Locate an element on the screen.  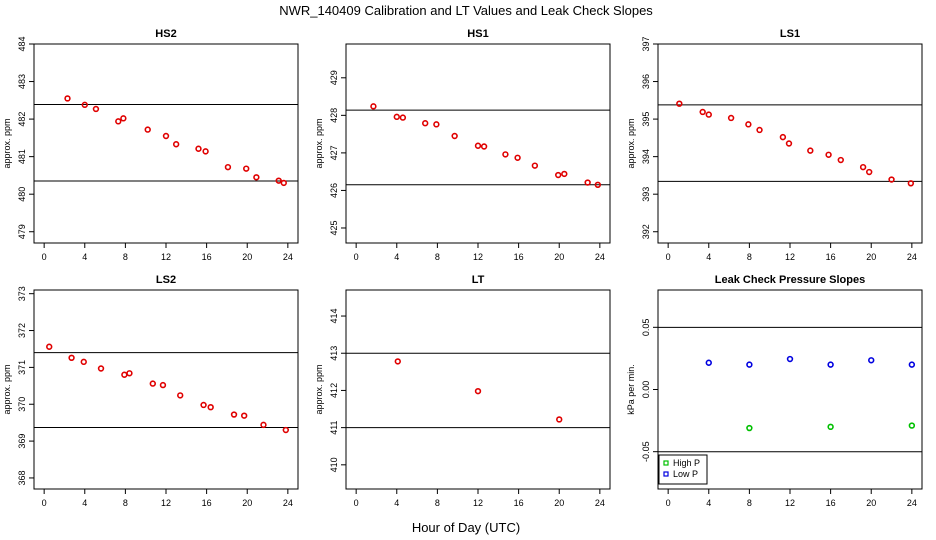
y-tick-label: 428 is located at coordinates (334, 115).